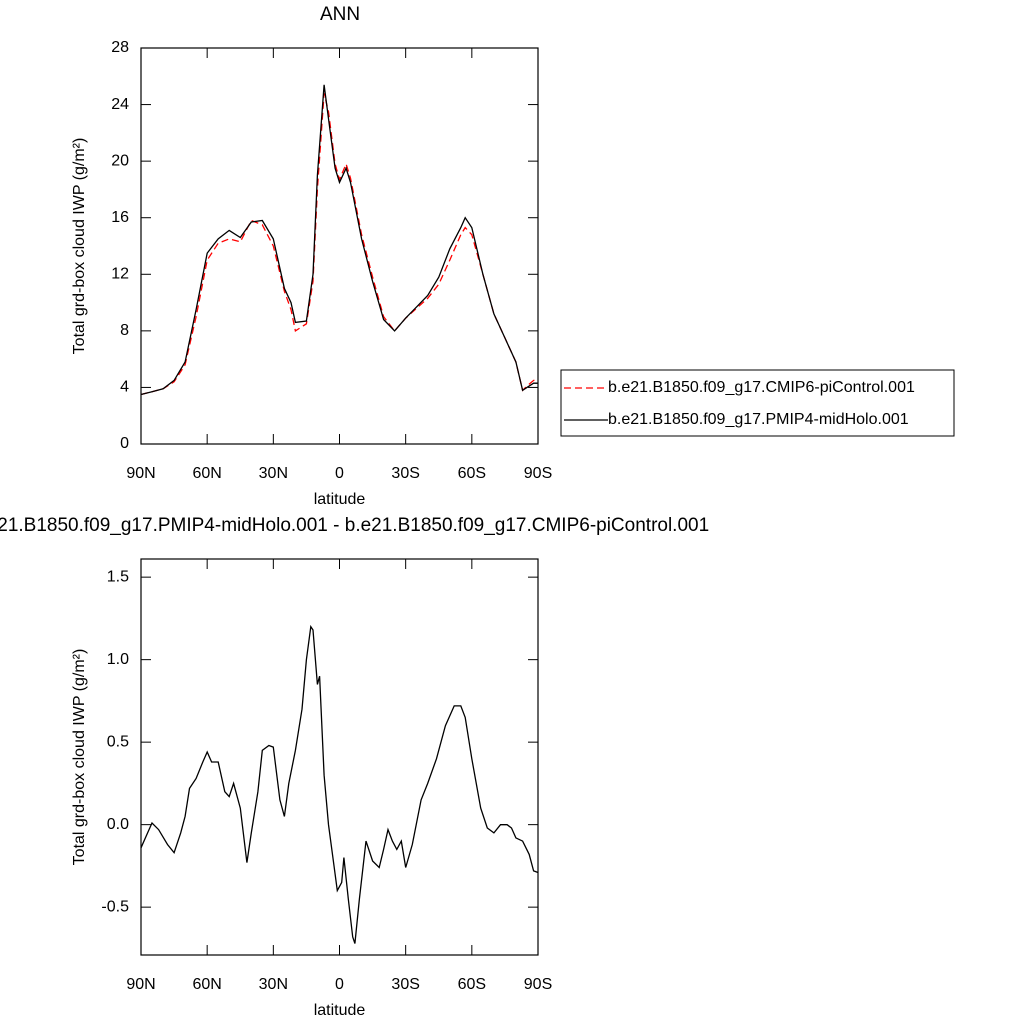 The image size is (1024, 1029). I want to click on legend-label: b.e21.B1850.f09_g17.CMIP6-piControl.001, so click(761, 387).